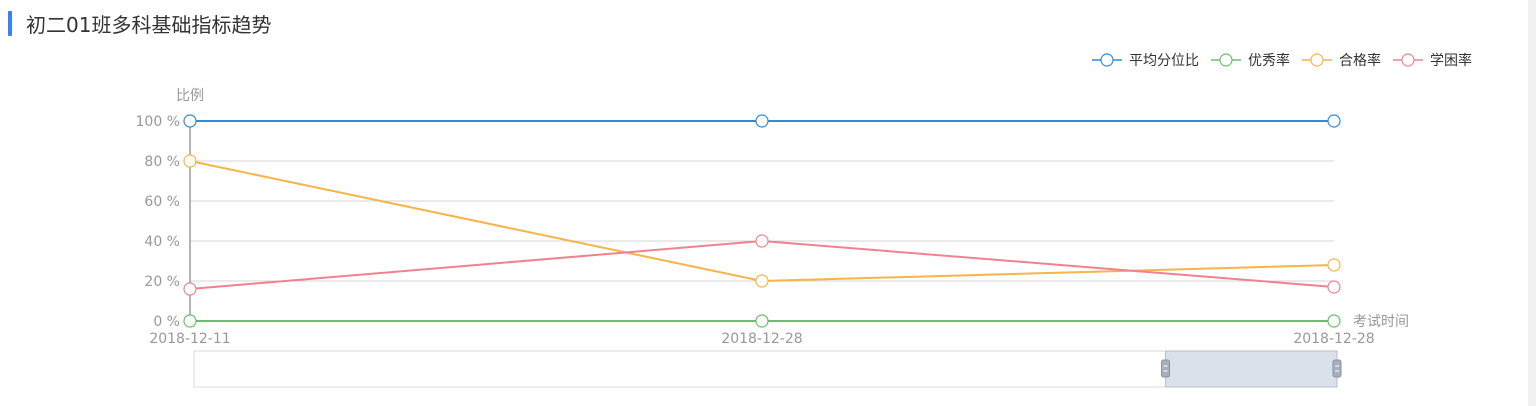  Describe the element at coordinates (149, 25) in the screenshot. I see `chart-title: 初二01班多科基础指标趋势` at that location.